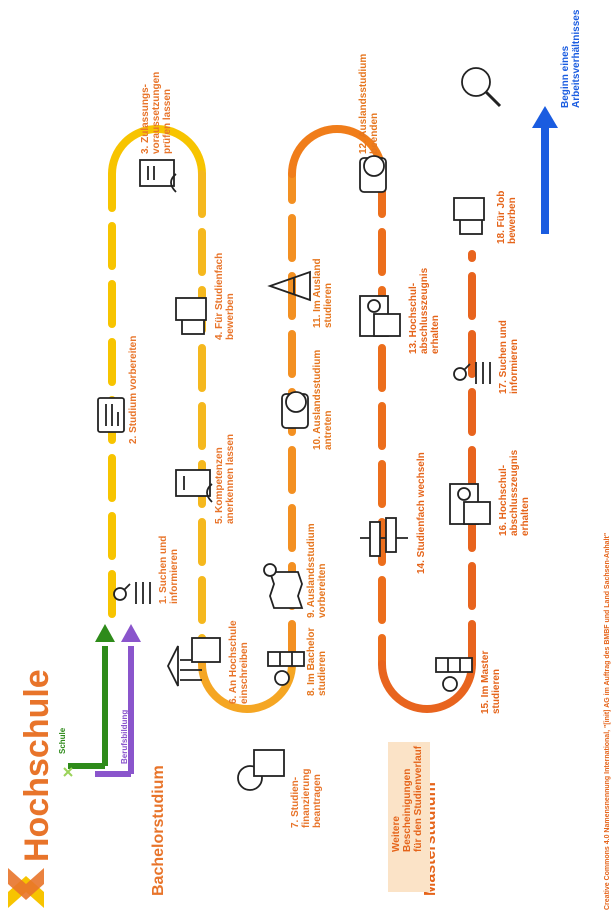  What do you see at coordinates (111, 415) in the screenshot?
I see `step-2-icon` at bounding box center [111, 415].